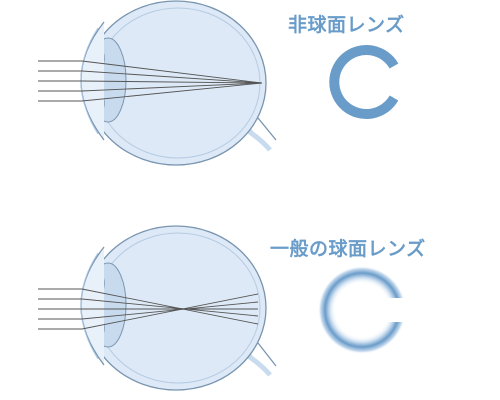  I want to click on blurred-c-ring-icon, so click(368, 310).